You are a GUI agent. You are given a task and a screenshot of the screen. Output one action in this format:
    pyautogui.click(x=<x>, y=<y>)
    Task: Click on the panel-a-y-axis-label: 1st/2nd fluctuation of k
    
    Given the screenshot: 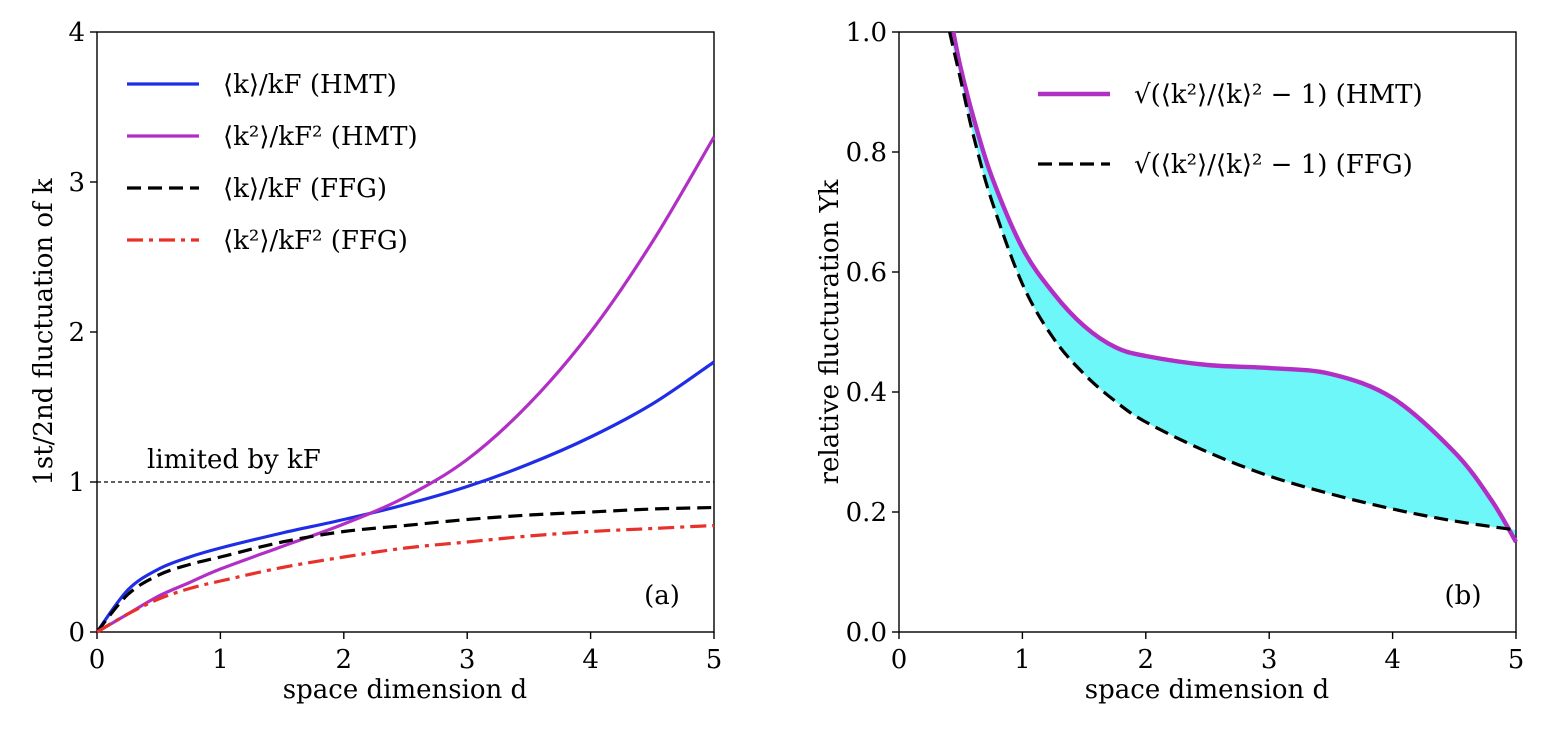 What is the action you would take?
    pyautogui.click(x=44, y=332)
    